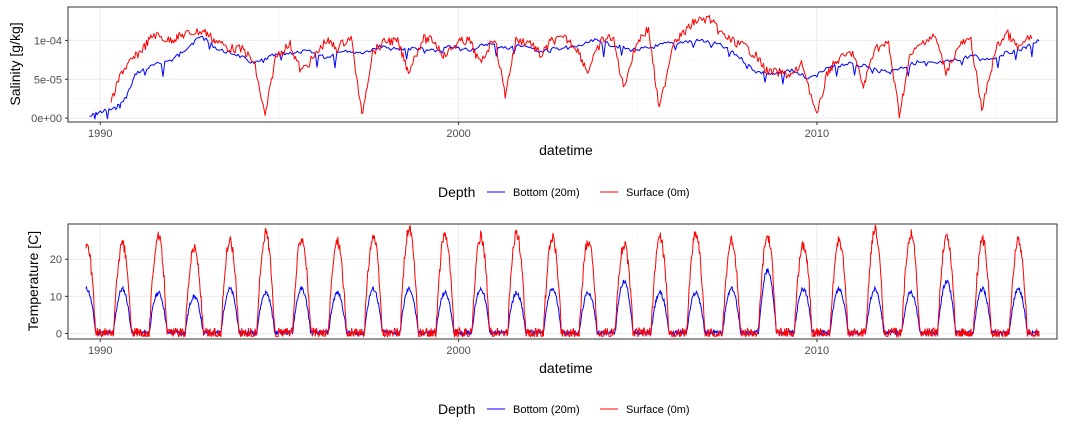  What do you see at coordinates (456, 409) in the screenshot?
I see `temperature-legend-title: Depth` at bounding box center [456, 409].